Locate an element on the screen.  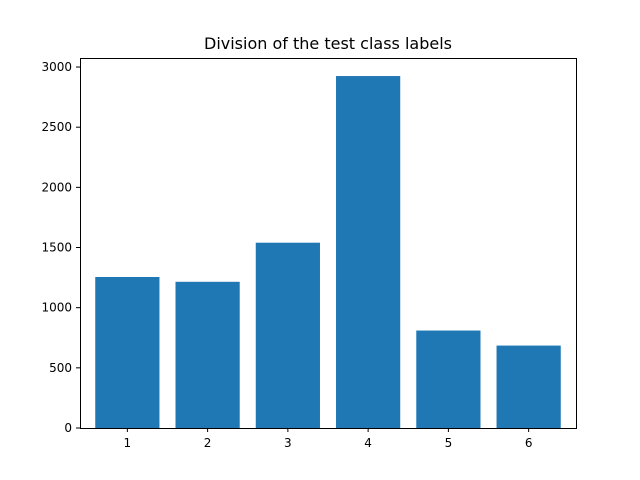
x-tick-label: 2 is located at coordinates (208, 443).